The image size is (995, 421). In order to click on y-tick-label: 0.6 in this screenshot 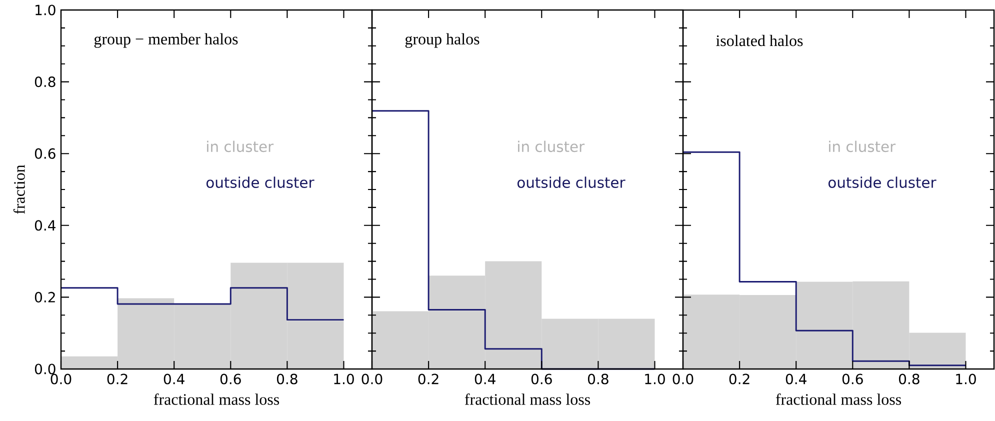, I will do `click(45, 153)`.